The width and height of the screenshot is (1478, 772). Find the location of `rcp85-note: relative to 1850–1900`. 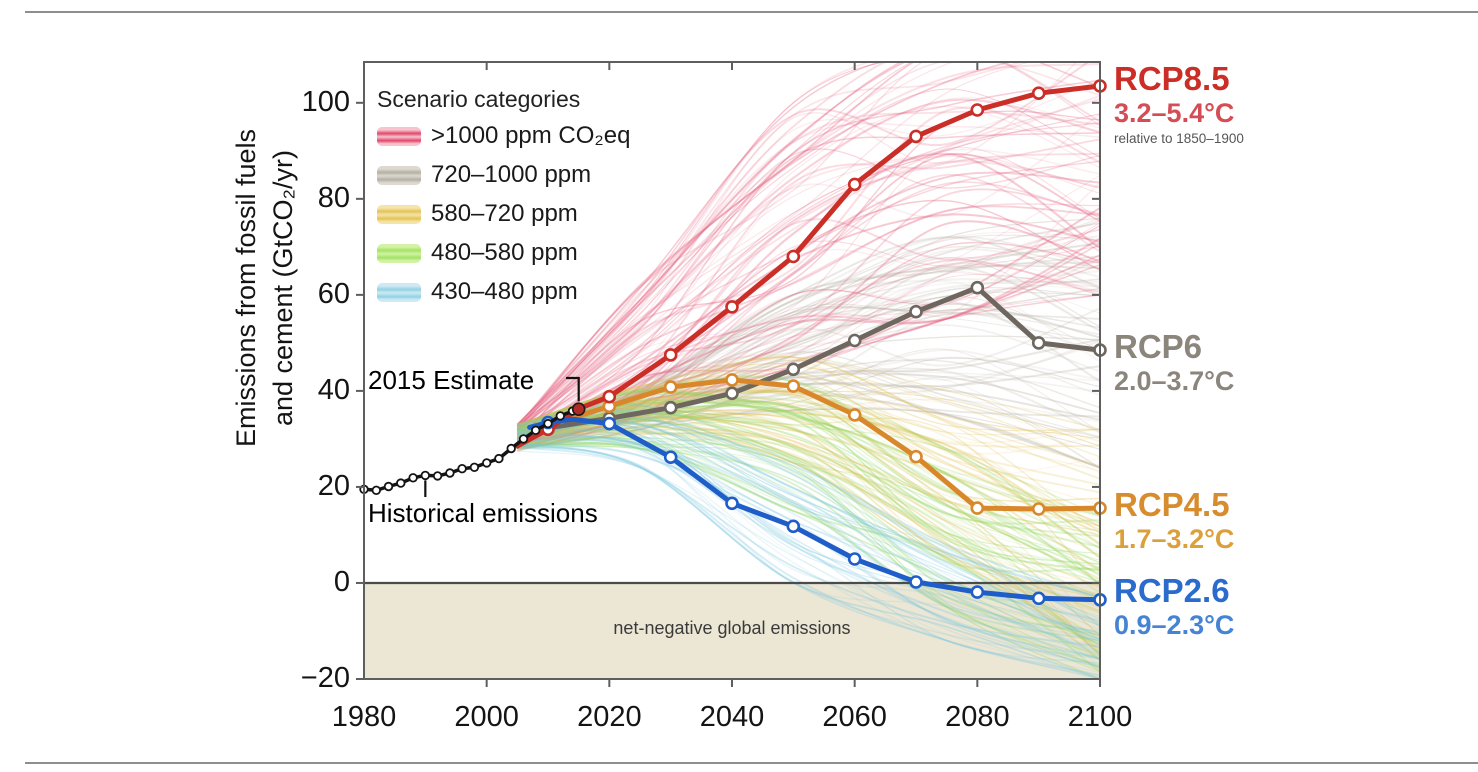

rcp85-note: relative to 1850–1900 is located at coordinates (1179, 138).